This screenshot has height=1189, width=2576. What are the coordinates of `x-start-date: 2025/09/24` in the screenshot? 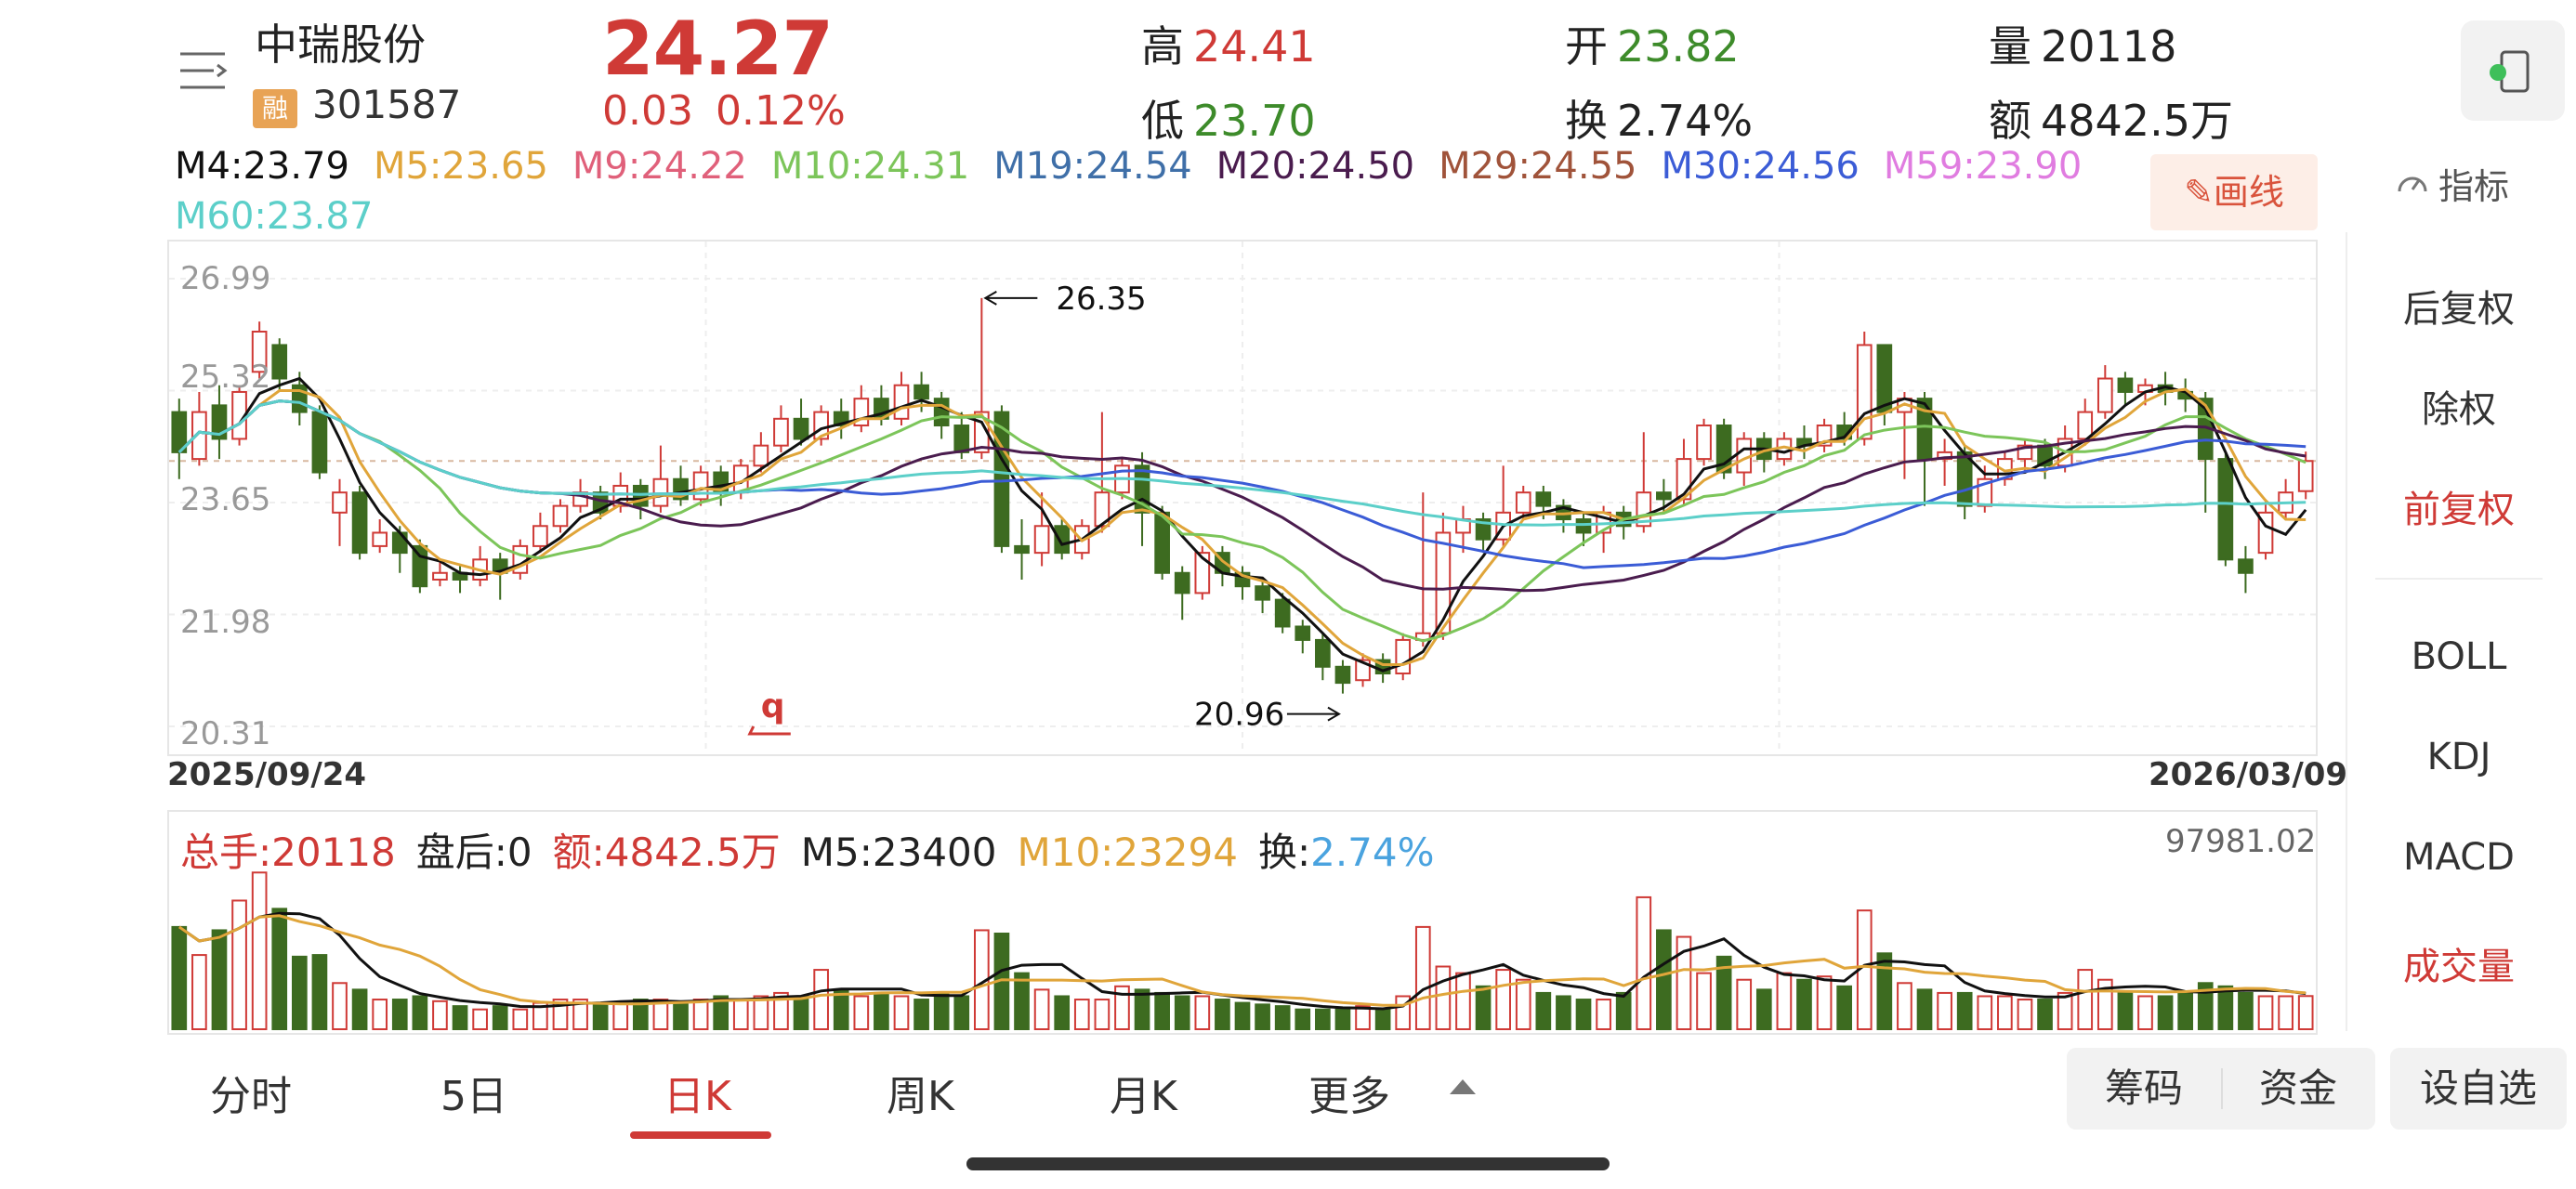 It's located at (267, 775).